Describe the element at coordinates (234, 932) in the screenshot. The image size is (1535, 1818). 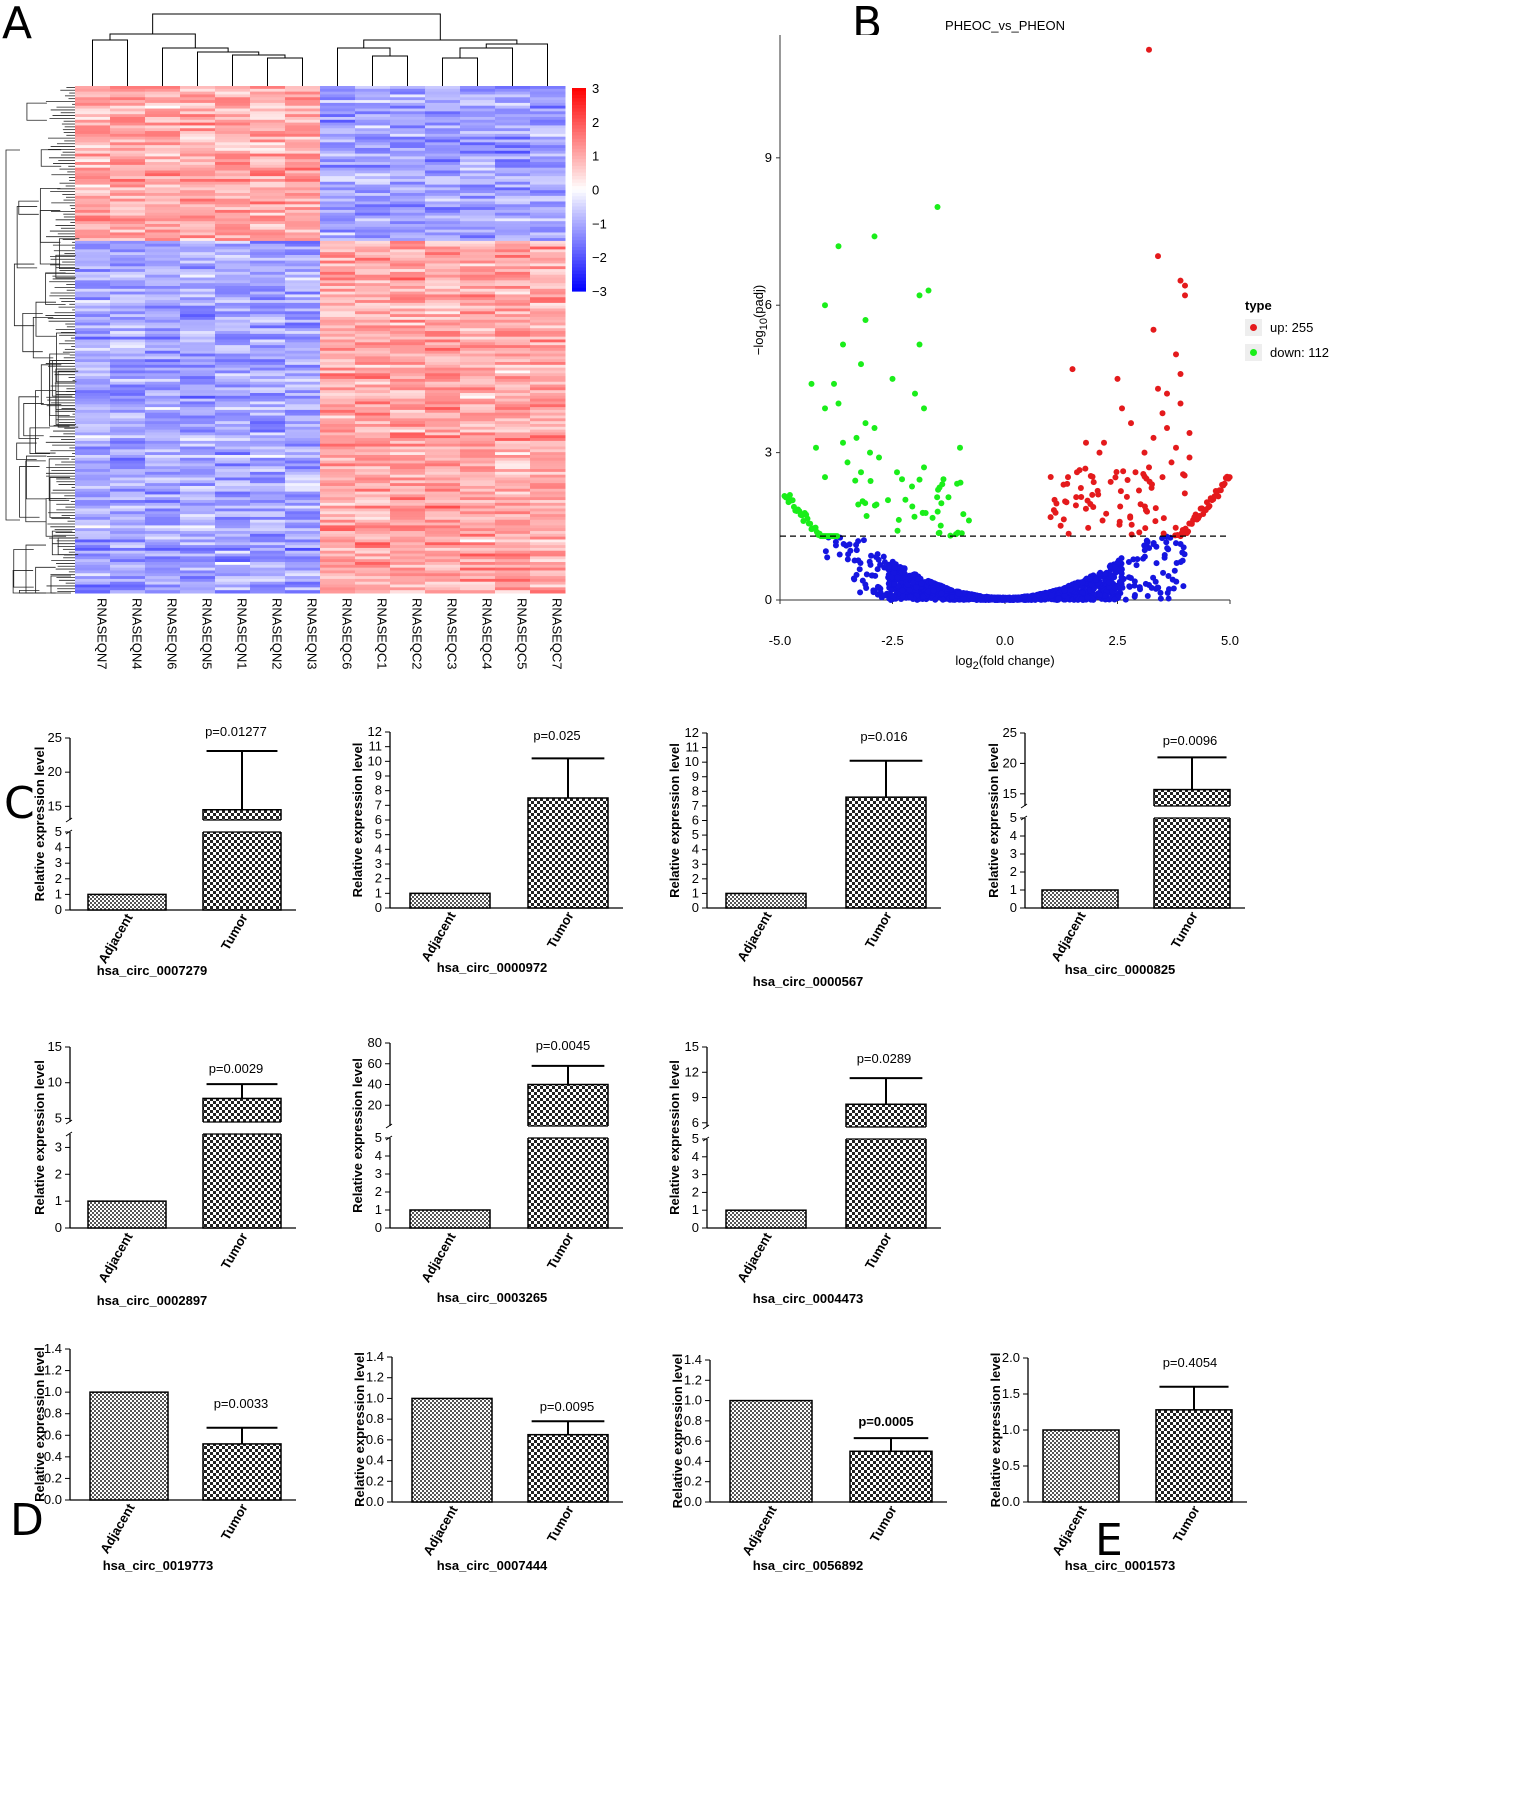
I see `category-label: Tumor` at that location.